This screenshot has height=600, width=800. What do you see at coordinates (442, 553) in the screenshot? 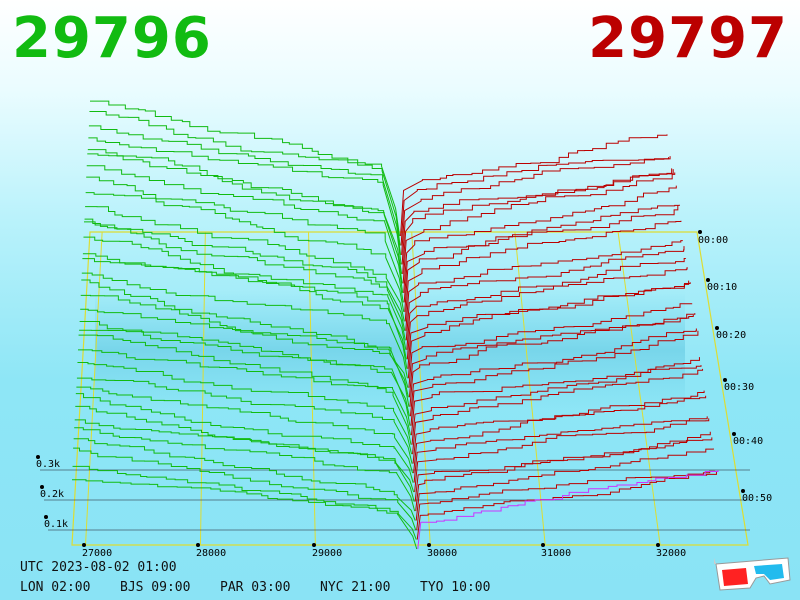
I see `x-tick-label: 30000` at bounding box center [442, 553].